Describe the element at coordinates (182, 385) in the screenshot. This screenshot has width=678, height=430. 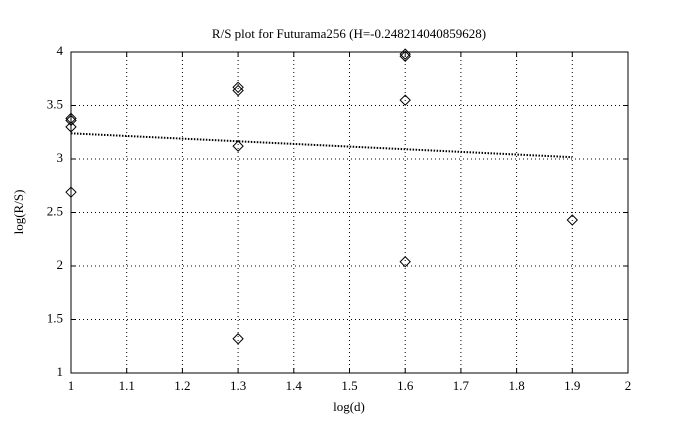
I see `x-tick-label: 1.2` at that location.